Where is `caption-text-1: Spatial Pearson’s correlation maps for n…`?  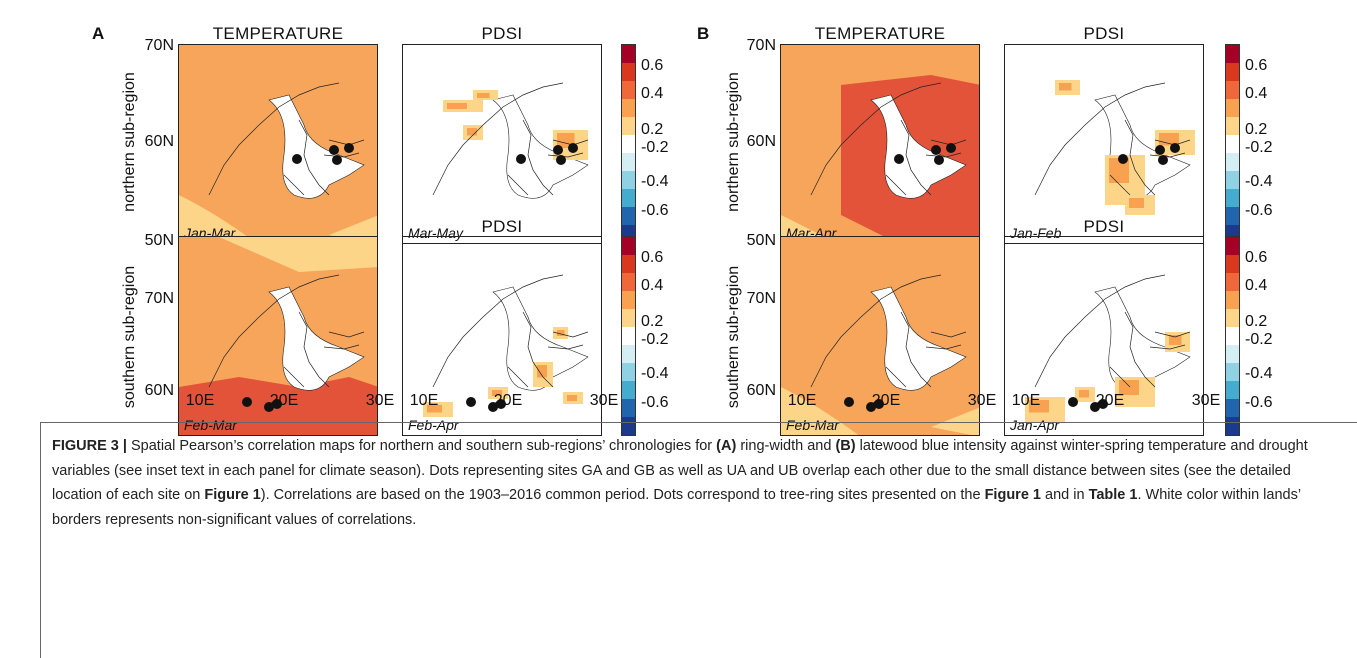
caption-text-1: Spatial Pearson’s correlation maps for n… is located at coordinates (421, 446).